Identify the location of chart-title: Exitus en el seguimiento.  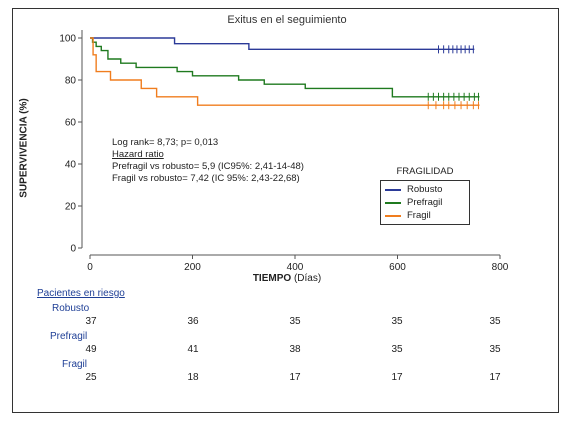
(287, 20).